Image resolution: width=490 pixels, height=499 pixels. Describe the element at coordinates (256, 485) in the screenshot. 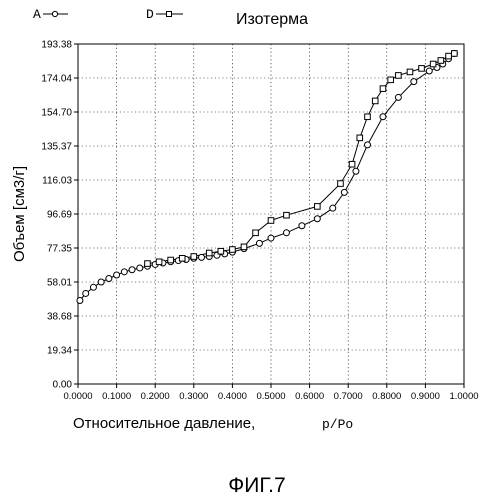

I see `figure-caption: ФИГ.7` at that location.